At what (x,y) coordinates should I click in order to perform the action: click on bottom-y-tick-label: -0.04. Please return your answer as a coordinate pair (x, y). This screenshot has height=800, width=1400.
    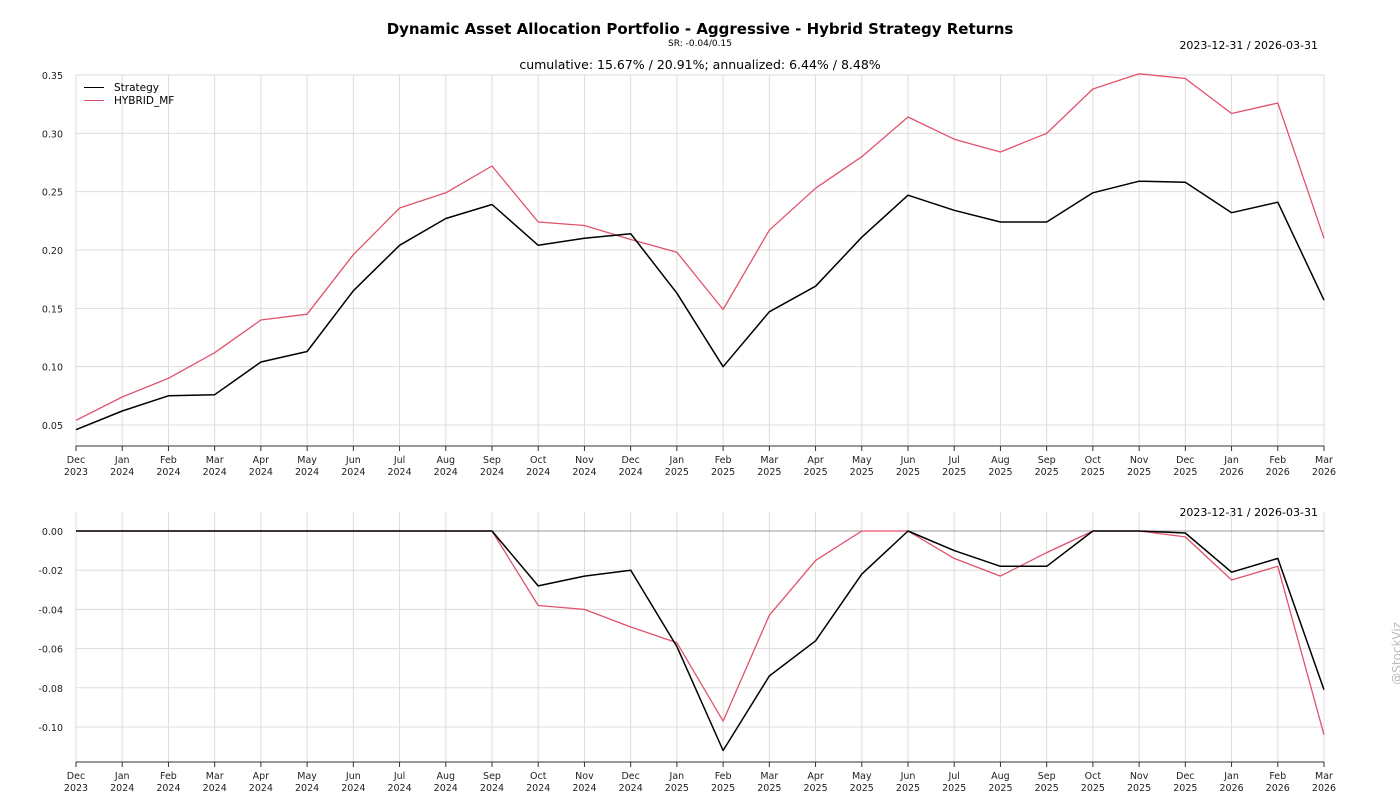
    Looking at the image, I should click on (50, 610).